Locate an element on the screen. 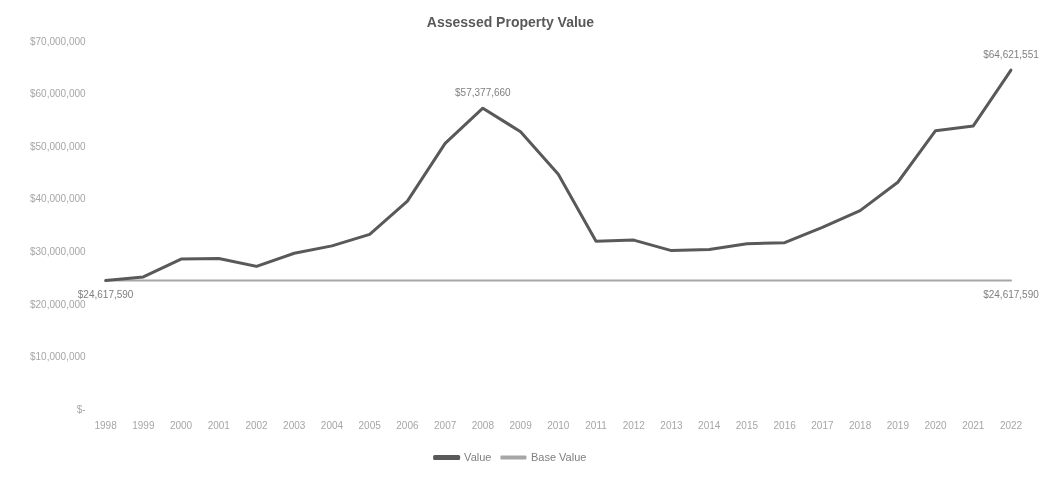 Image resolution: width=1041 pixels, height=478 pixels. x-tick-label: 2005 is located at coordinates (370, 425).